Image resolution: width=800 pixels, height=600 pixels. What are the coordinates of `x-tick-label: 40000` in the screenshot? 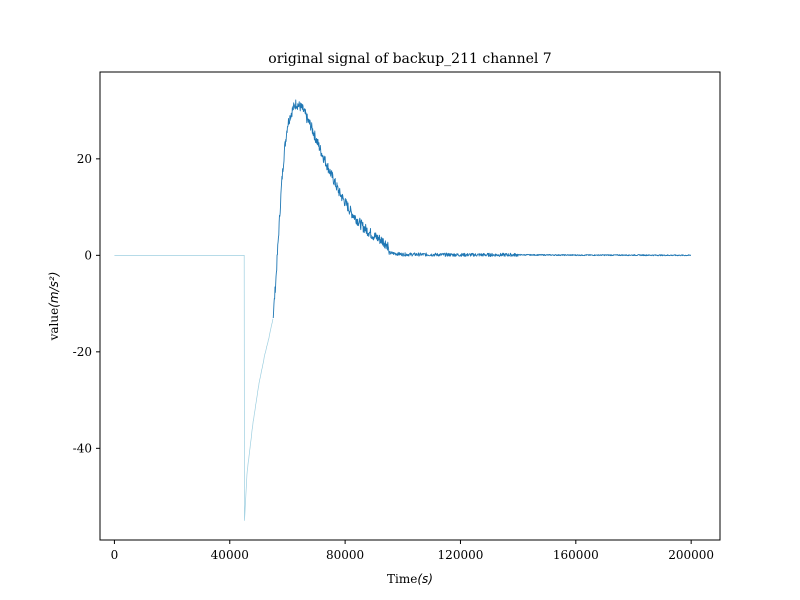 It's located at (230, 555).